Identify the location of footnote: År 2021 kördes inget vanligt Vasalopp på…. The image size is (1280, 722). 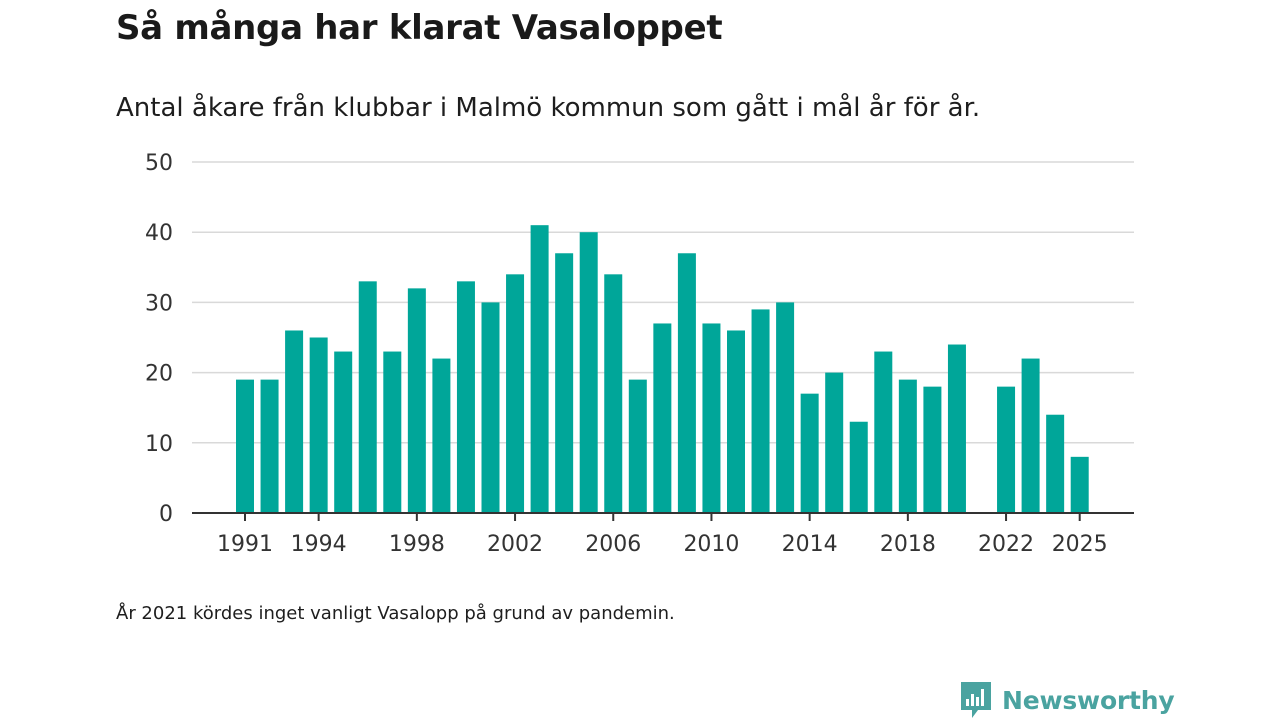
(395, 613).